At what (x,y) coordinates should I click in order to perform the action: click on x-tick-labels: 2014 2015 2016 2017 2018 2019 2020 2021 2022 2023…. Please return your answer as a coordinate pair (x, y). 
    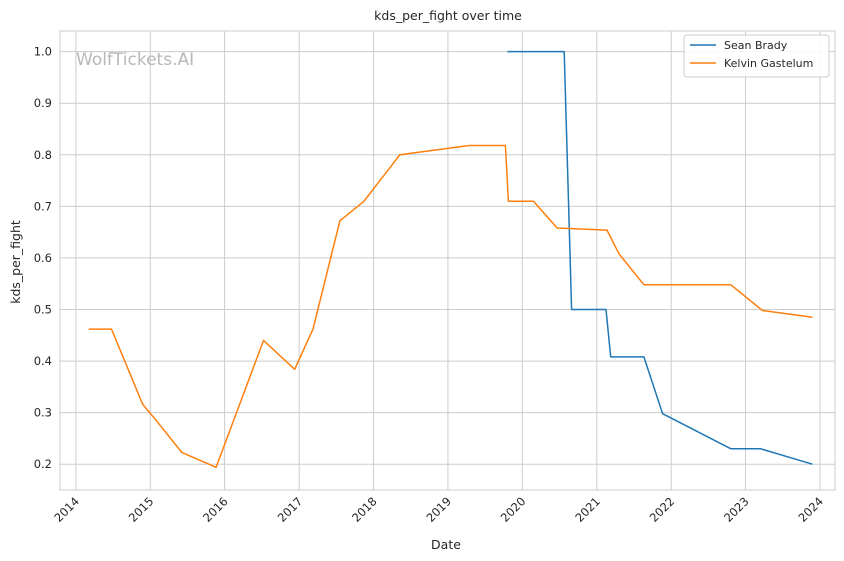
    Looking at the image, I should click on (438, 509).